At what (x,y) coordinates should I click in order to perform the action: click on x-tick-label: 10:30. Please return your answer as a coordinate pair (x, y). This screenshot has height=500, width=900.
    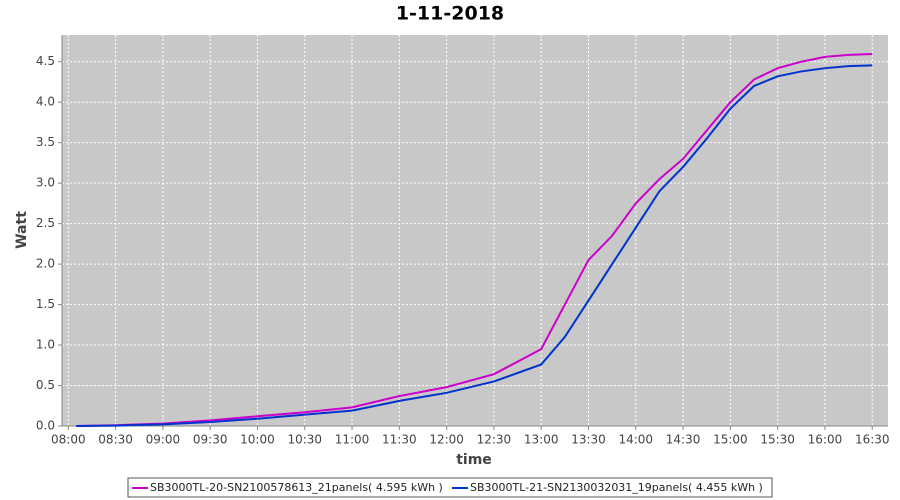
    Looking at the image, I should click on (304, 440).